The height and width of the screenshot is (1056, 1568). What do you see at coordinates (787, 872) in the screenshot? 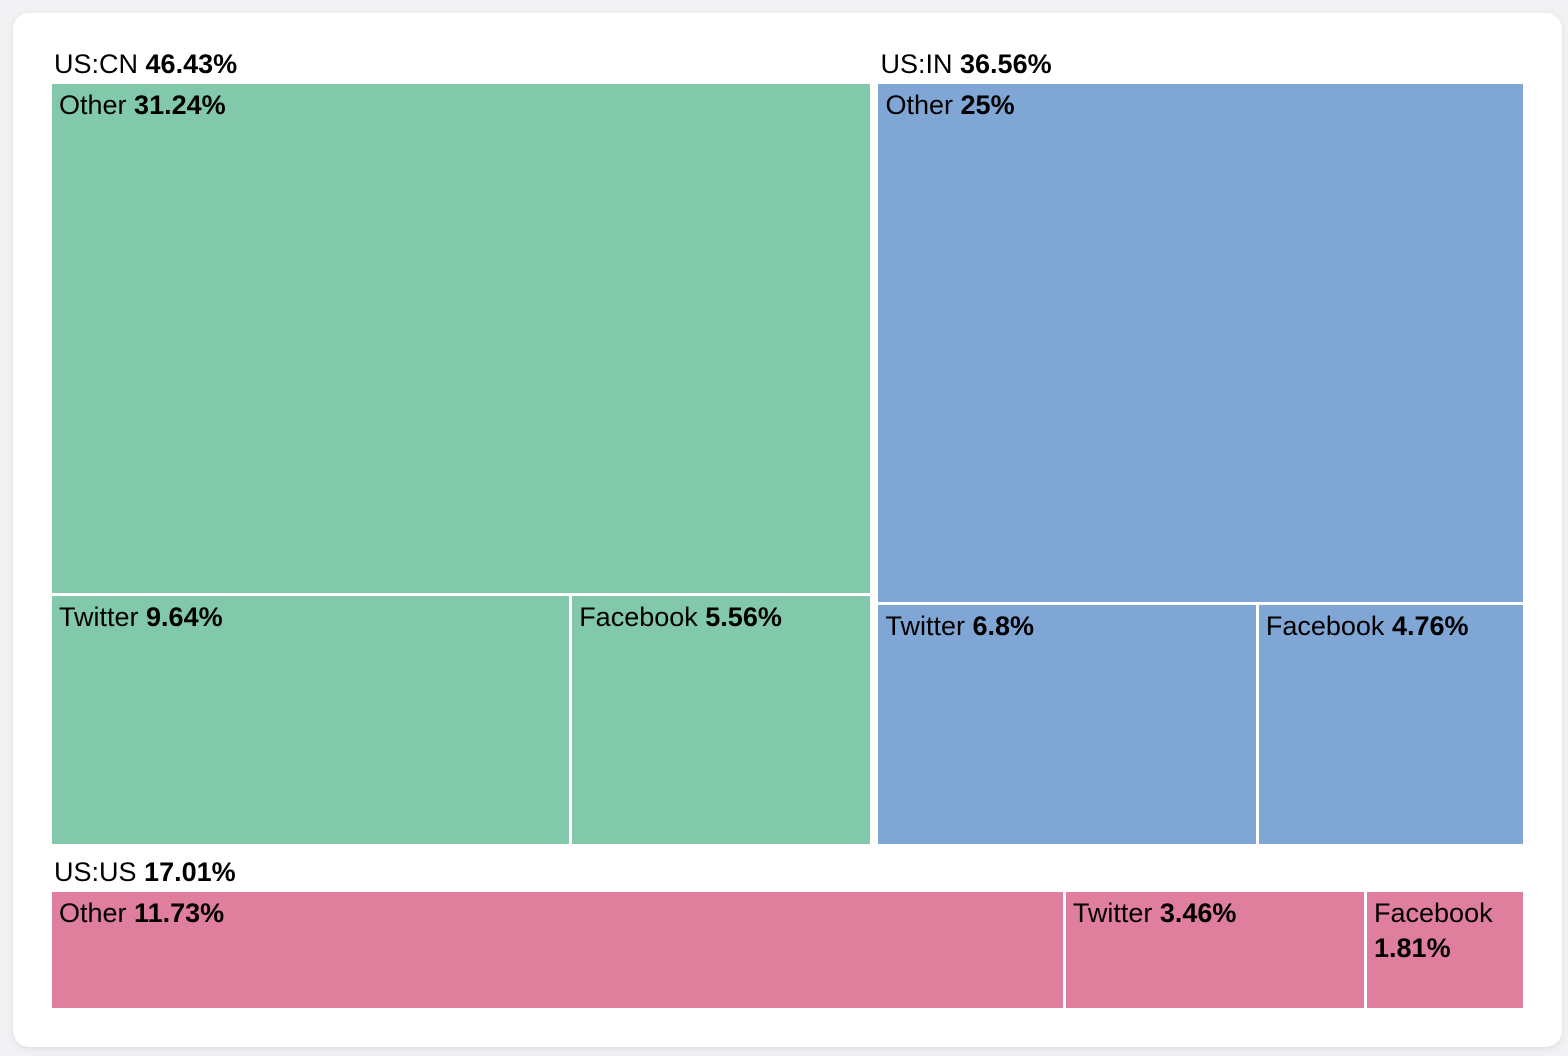
I see `treemap-group-header-us-us: US:US 17.01%` at bounding box center [787, 872].